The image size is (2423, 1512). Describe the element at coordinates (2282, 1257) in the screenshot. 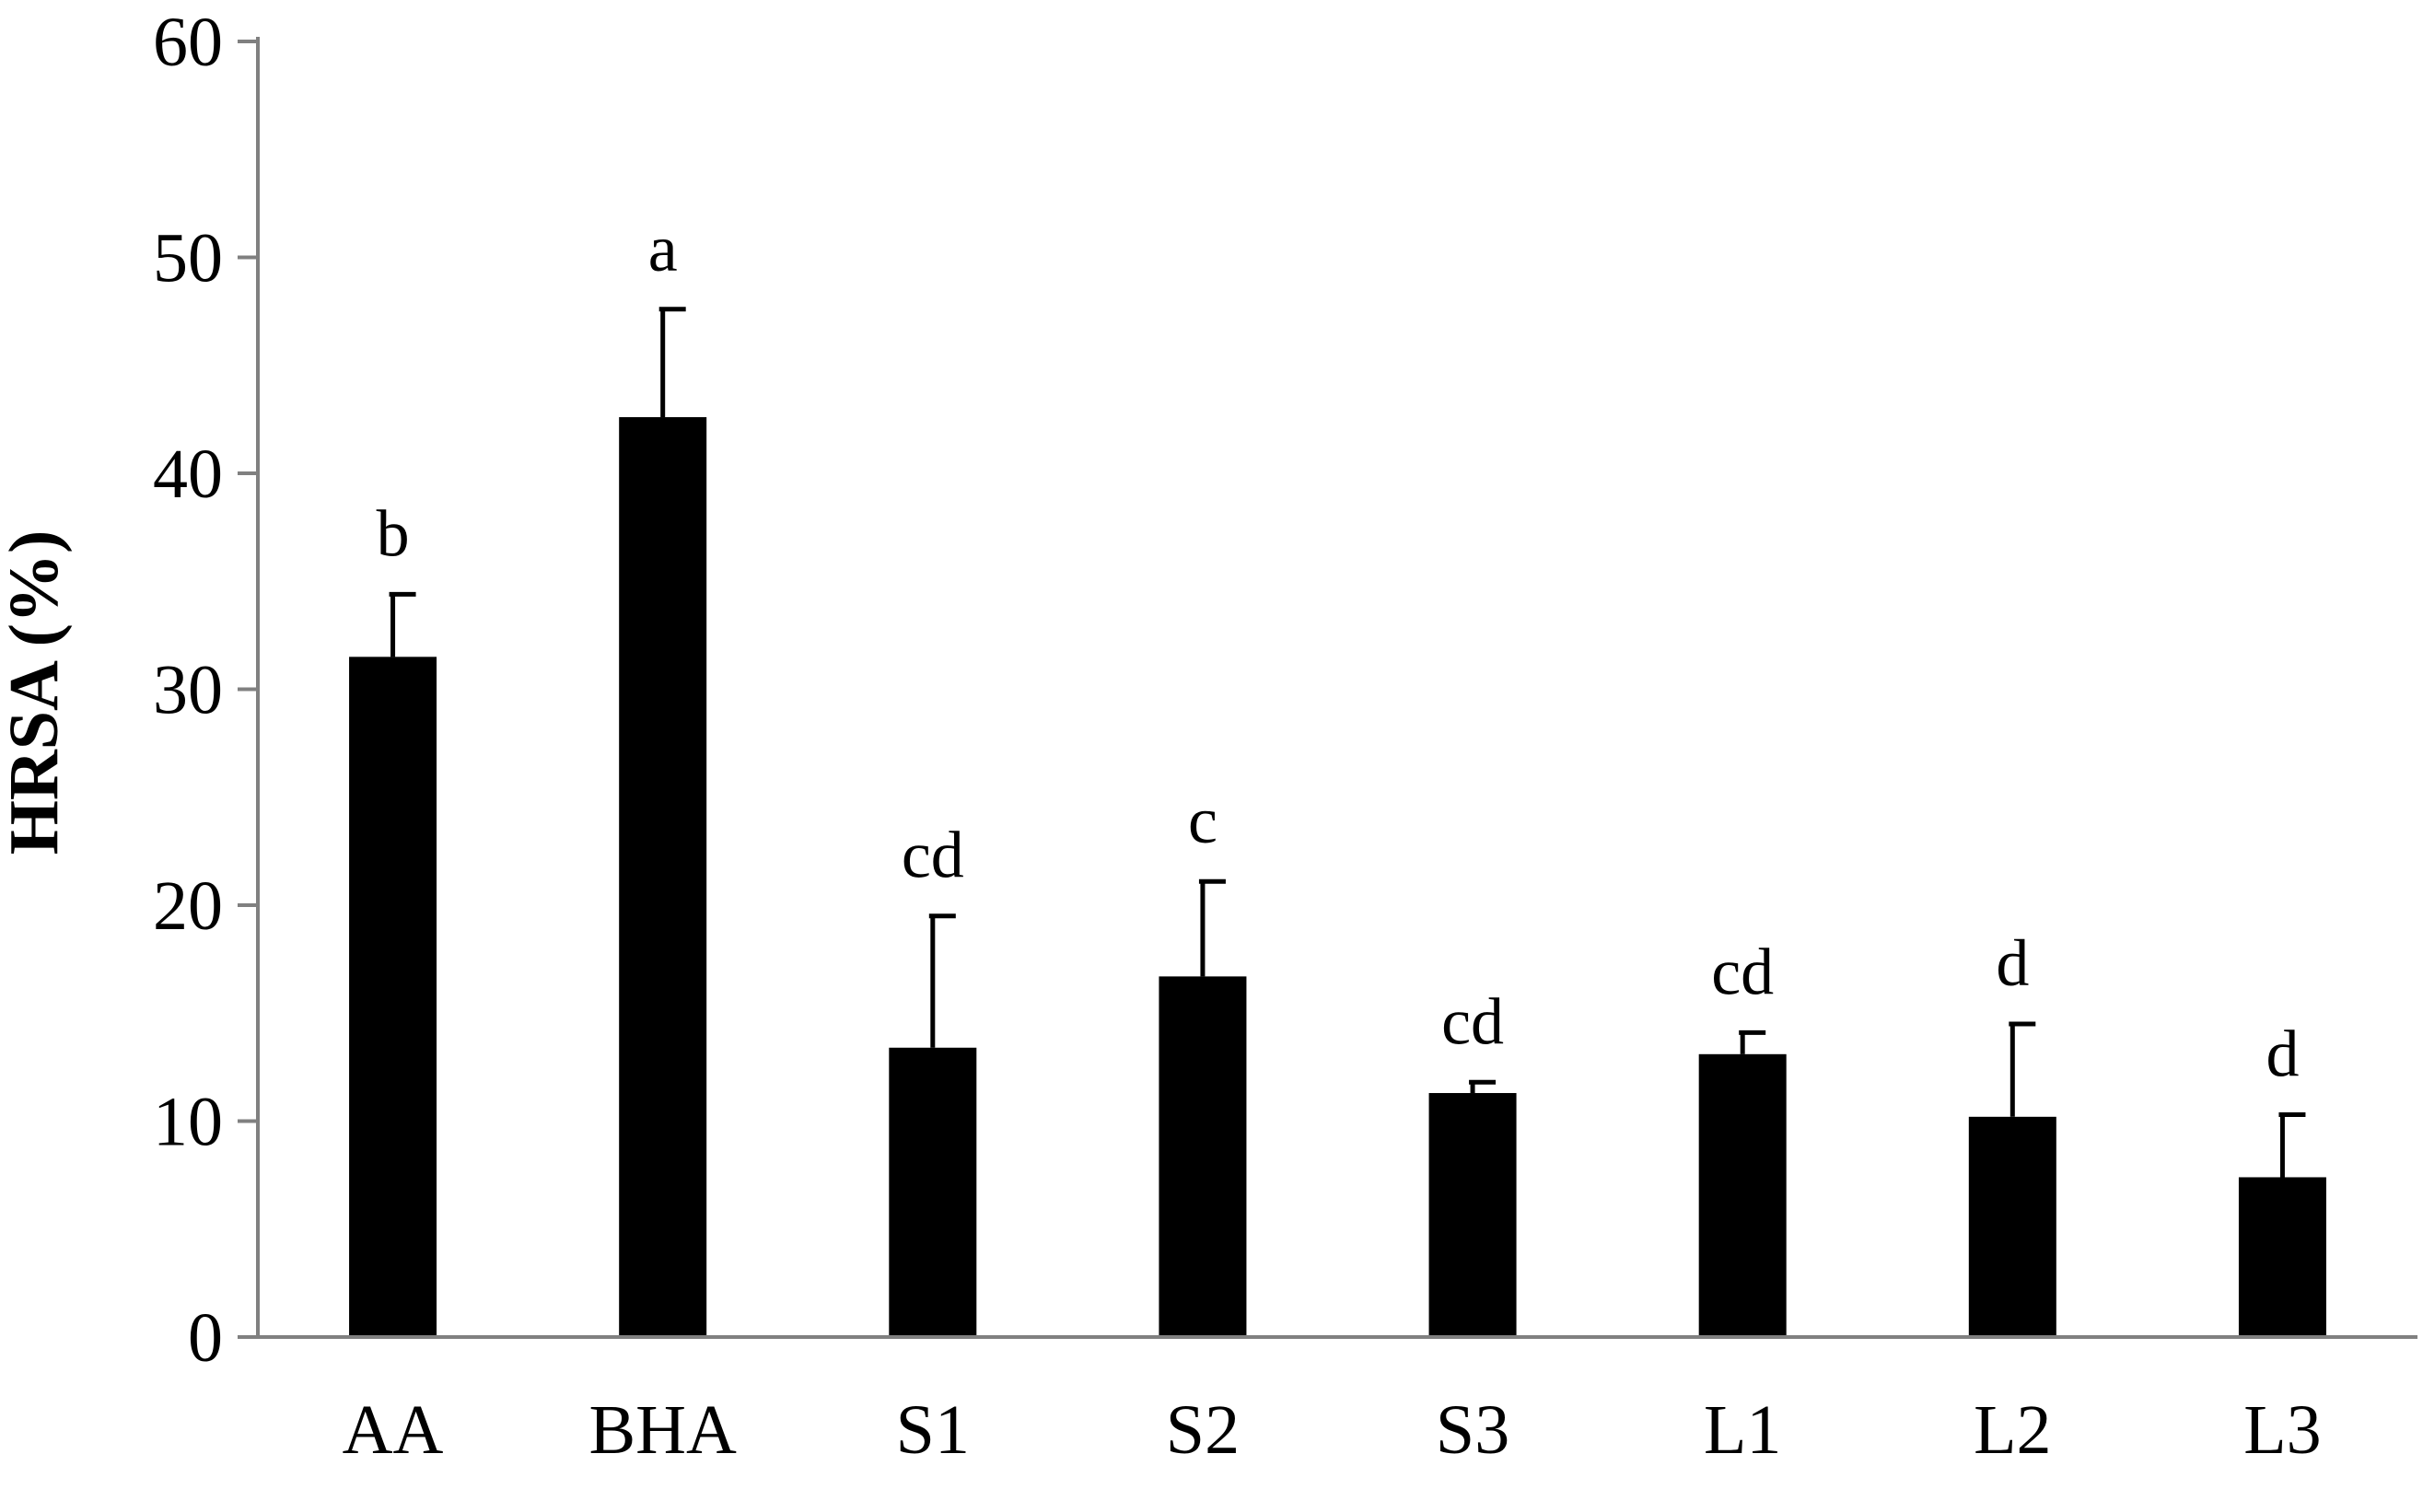

I see `bar-l3` at that location.